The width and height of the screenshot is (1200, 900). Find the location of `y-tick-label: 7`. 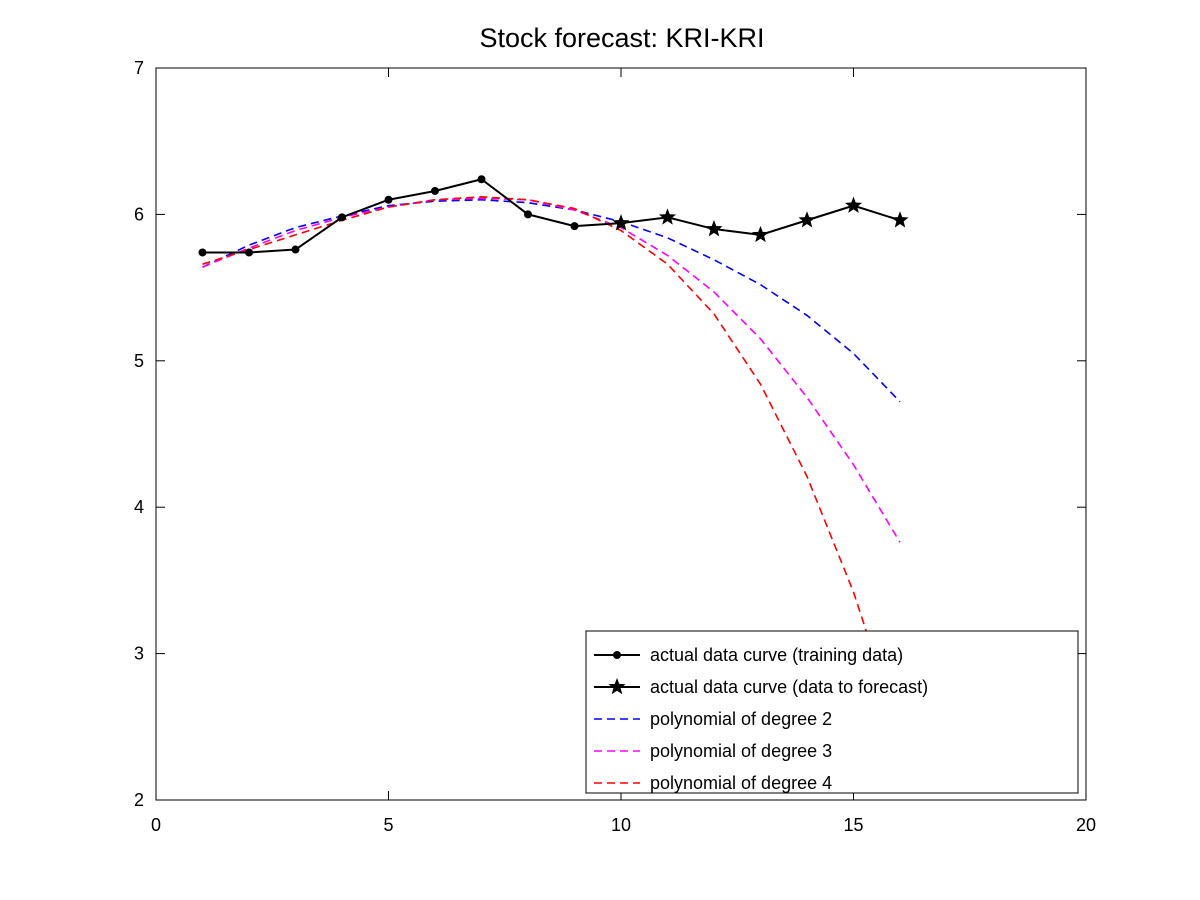

y-tick-label: 7 is located at coordinates (139, 68).